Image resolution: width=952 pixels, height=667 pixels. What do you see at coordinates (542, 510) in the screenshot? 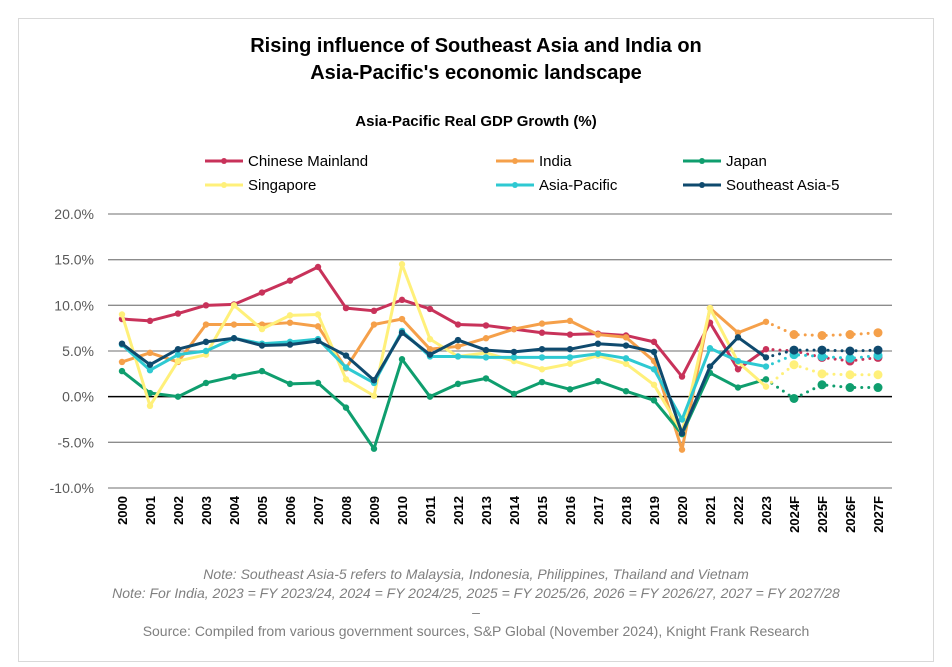
I see `x-tick-label: 2015` at bounding box center [542, 510].